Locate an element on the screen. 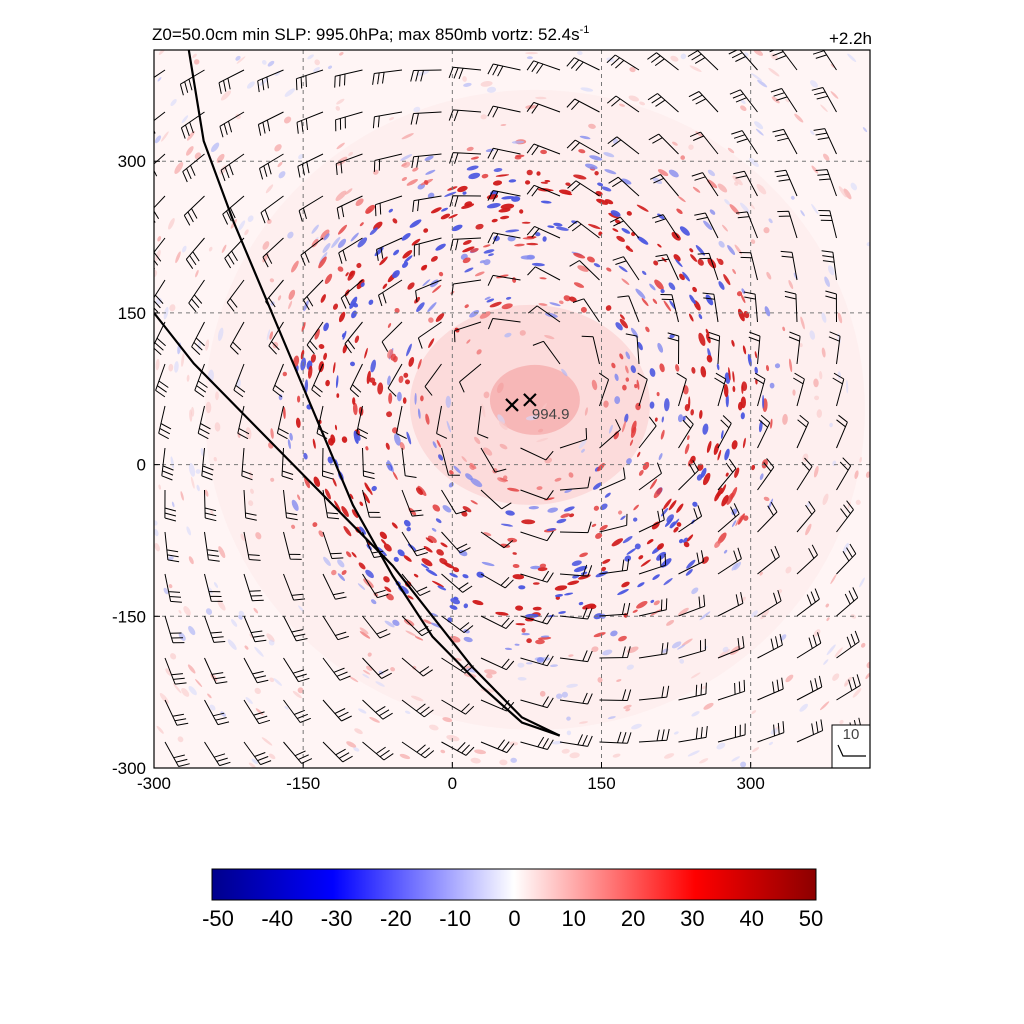 This screenshot has height=1024, width=1024. wind-key-label: 10 is located at coordinates (851, 734).